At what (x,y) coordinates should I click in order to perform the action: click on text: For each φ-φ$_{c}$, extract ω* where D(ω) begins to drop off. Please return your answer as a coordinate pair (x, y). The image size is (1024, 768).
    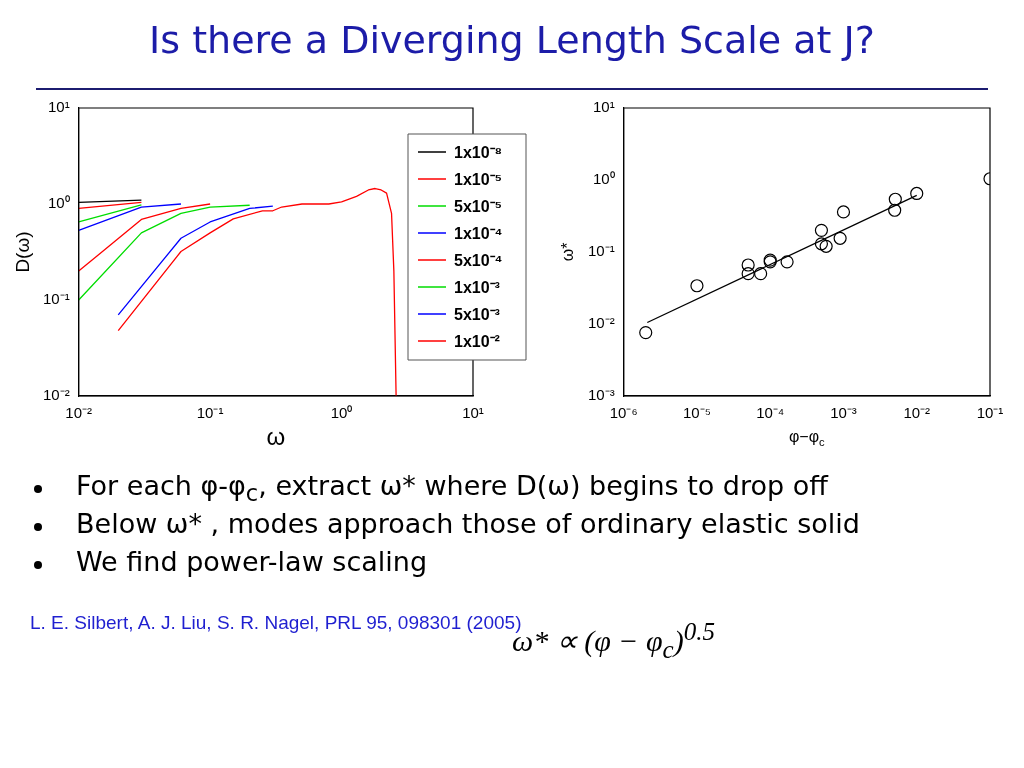
    Looking at the image, I should click on (452, 488).